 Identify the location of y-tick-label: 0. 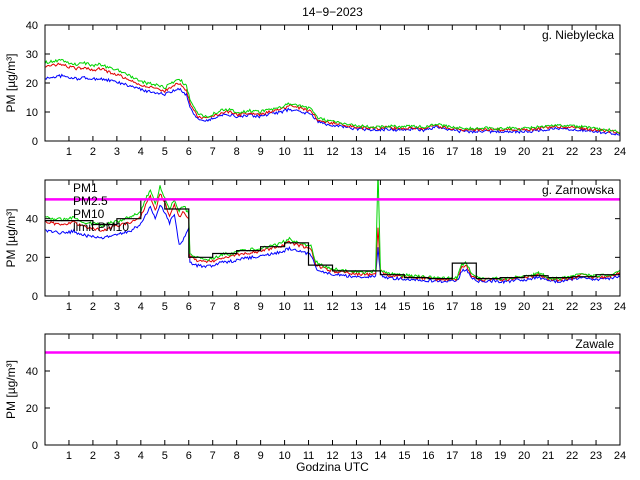
(35, 297).